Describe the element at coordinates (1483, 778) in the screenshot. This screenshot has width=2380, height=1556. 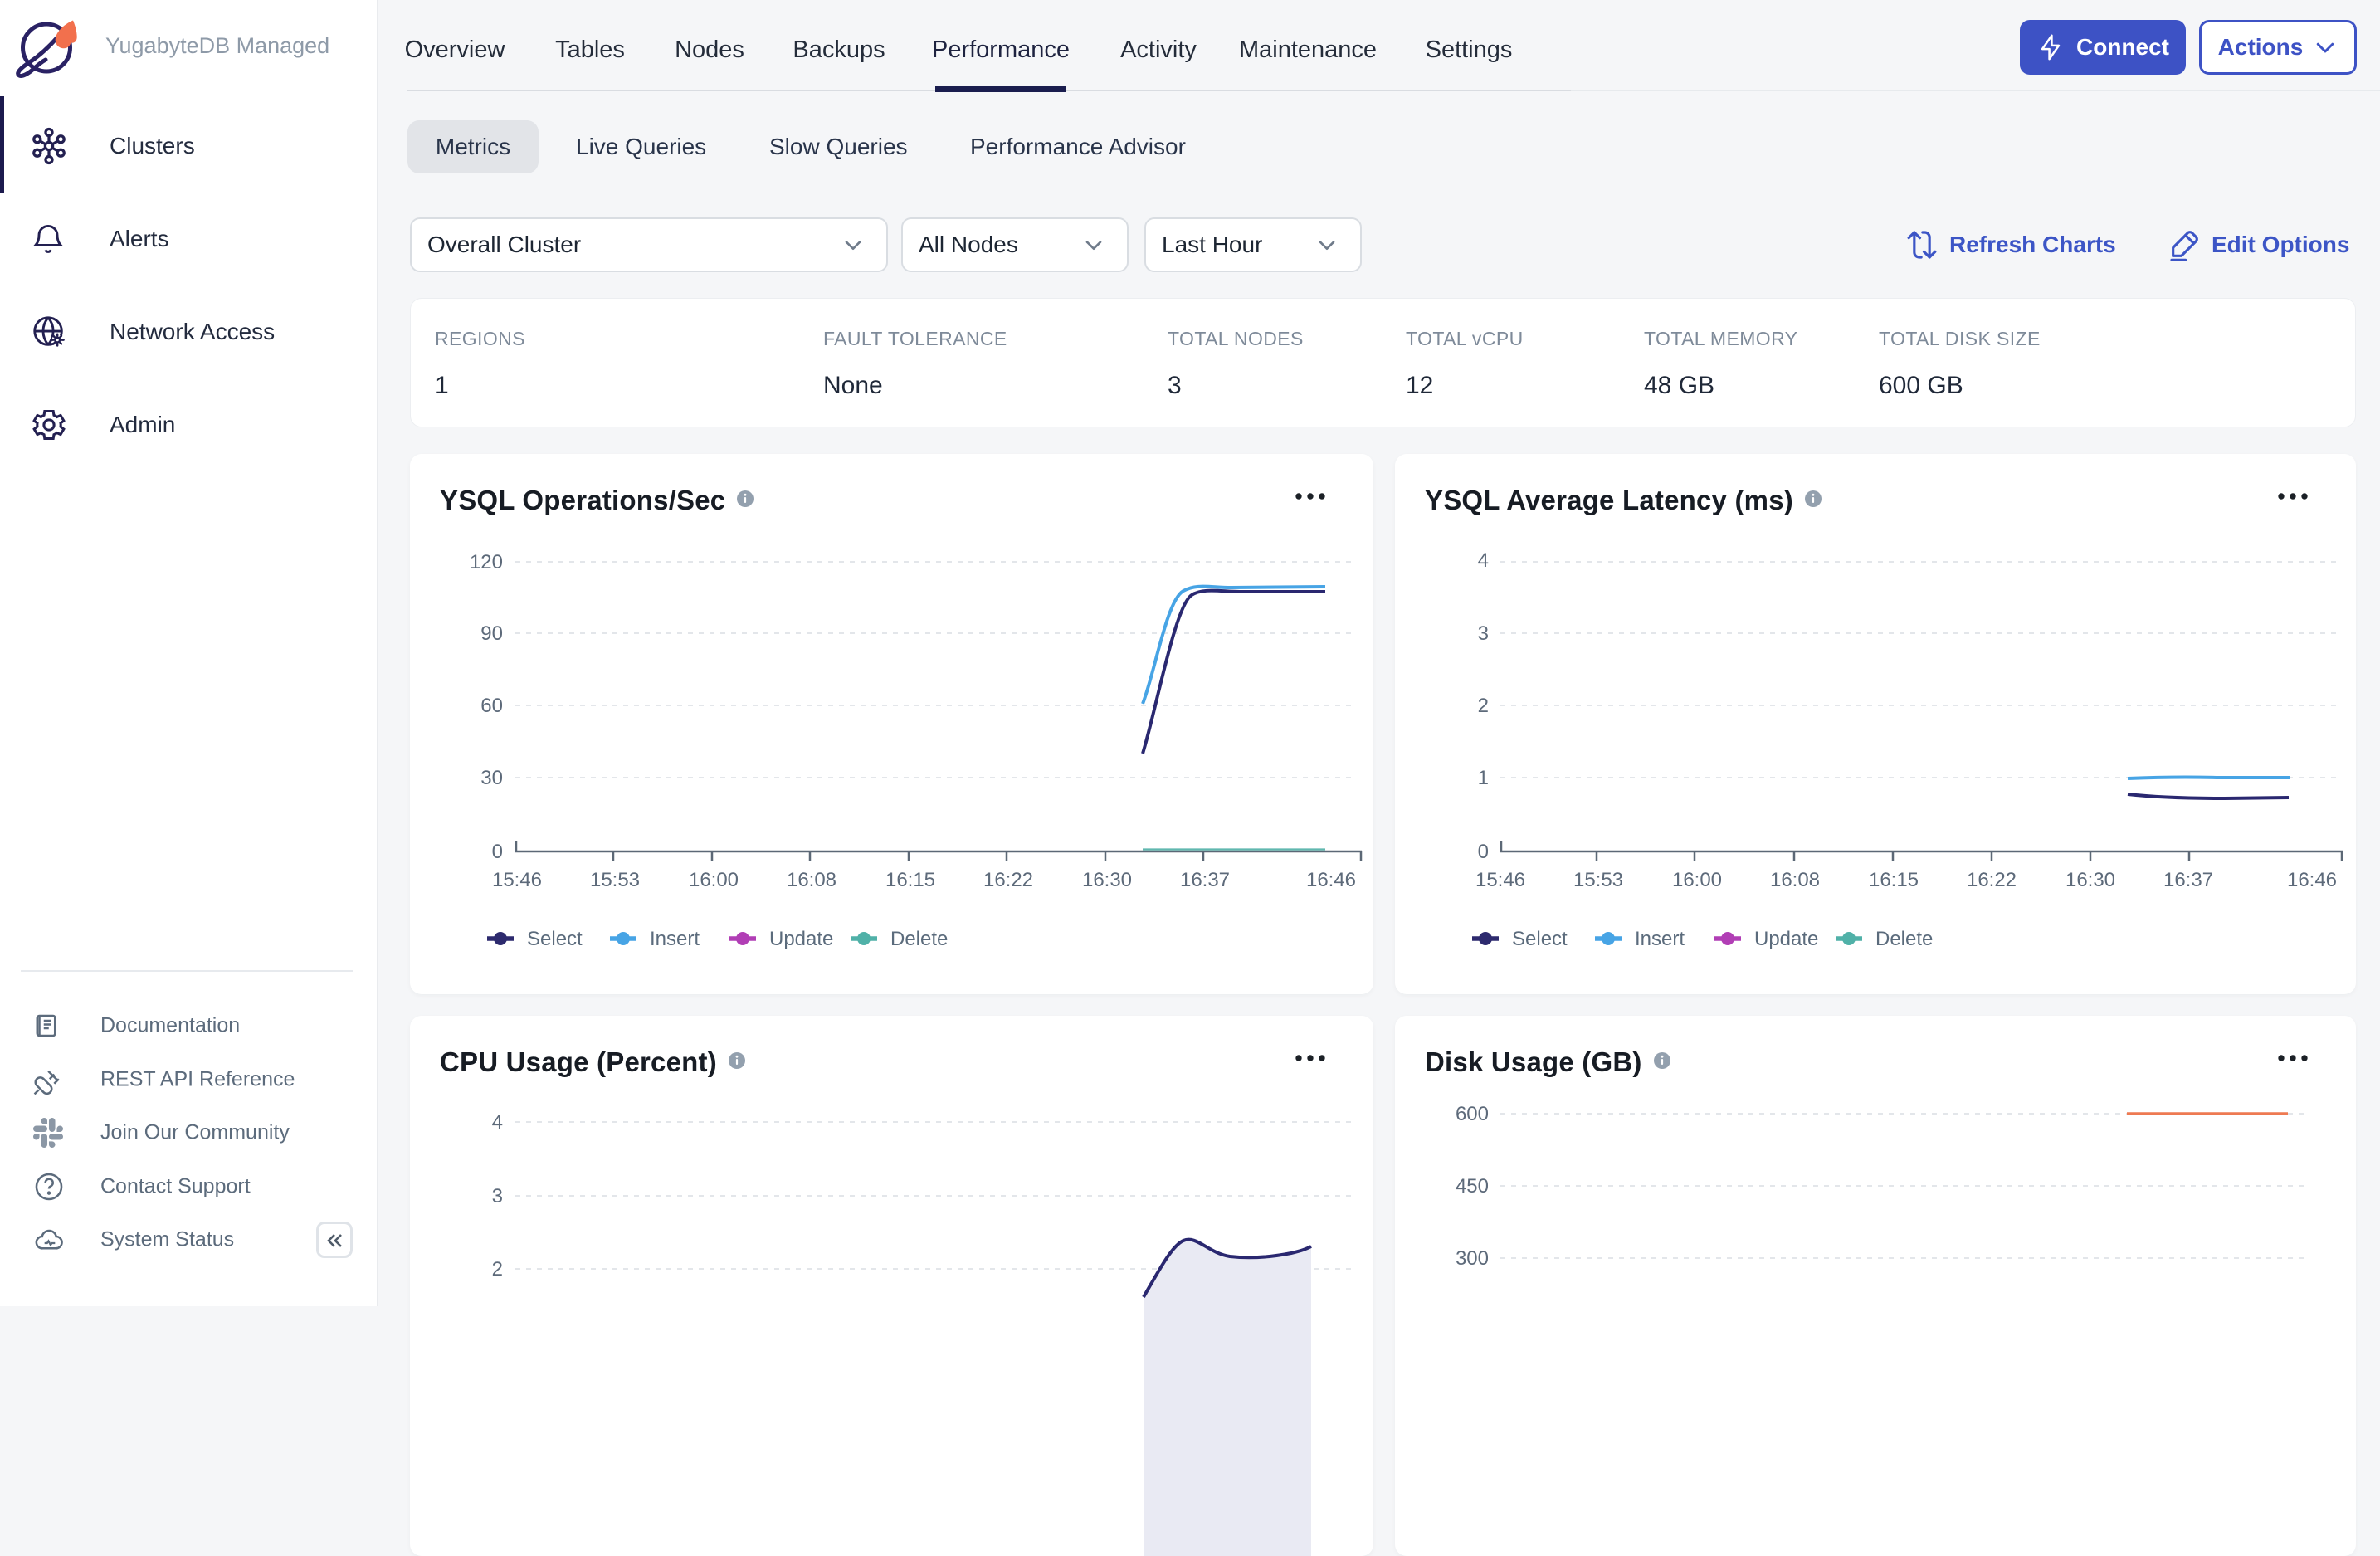
I see `svg-text: 1` at that location.